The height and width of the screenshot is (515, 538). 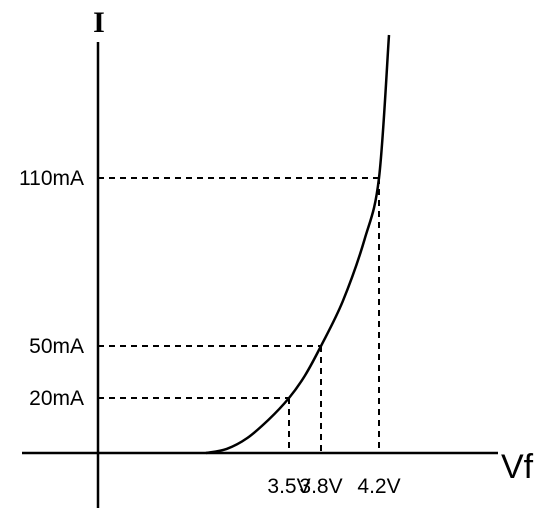 I want to click on x-tick-label: 3.5V, so click(x=288, y=486).